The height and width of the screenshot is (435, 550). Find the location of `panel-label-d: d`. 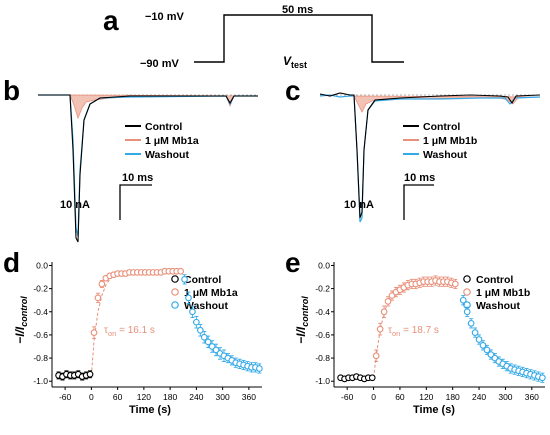

panel-label-d: d is located at coordinates (11, 262).